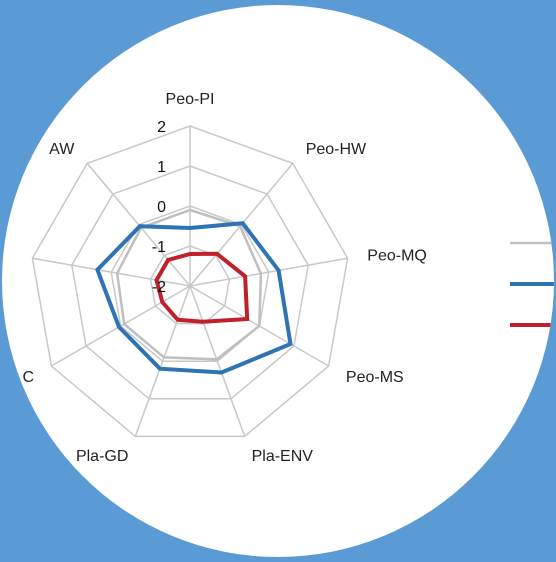  What do you see at coordinates (29, 377) in the screenshot?
I see `axis-label: C` at bounding box center [29, 377].